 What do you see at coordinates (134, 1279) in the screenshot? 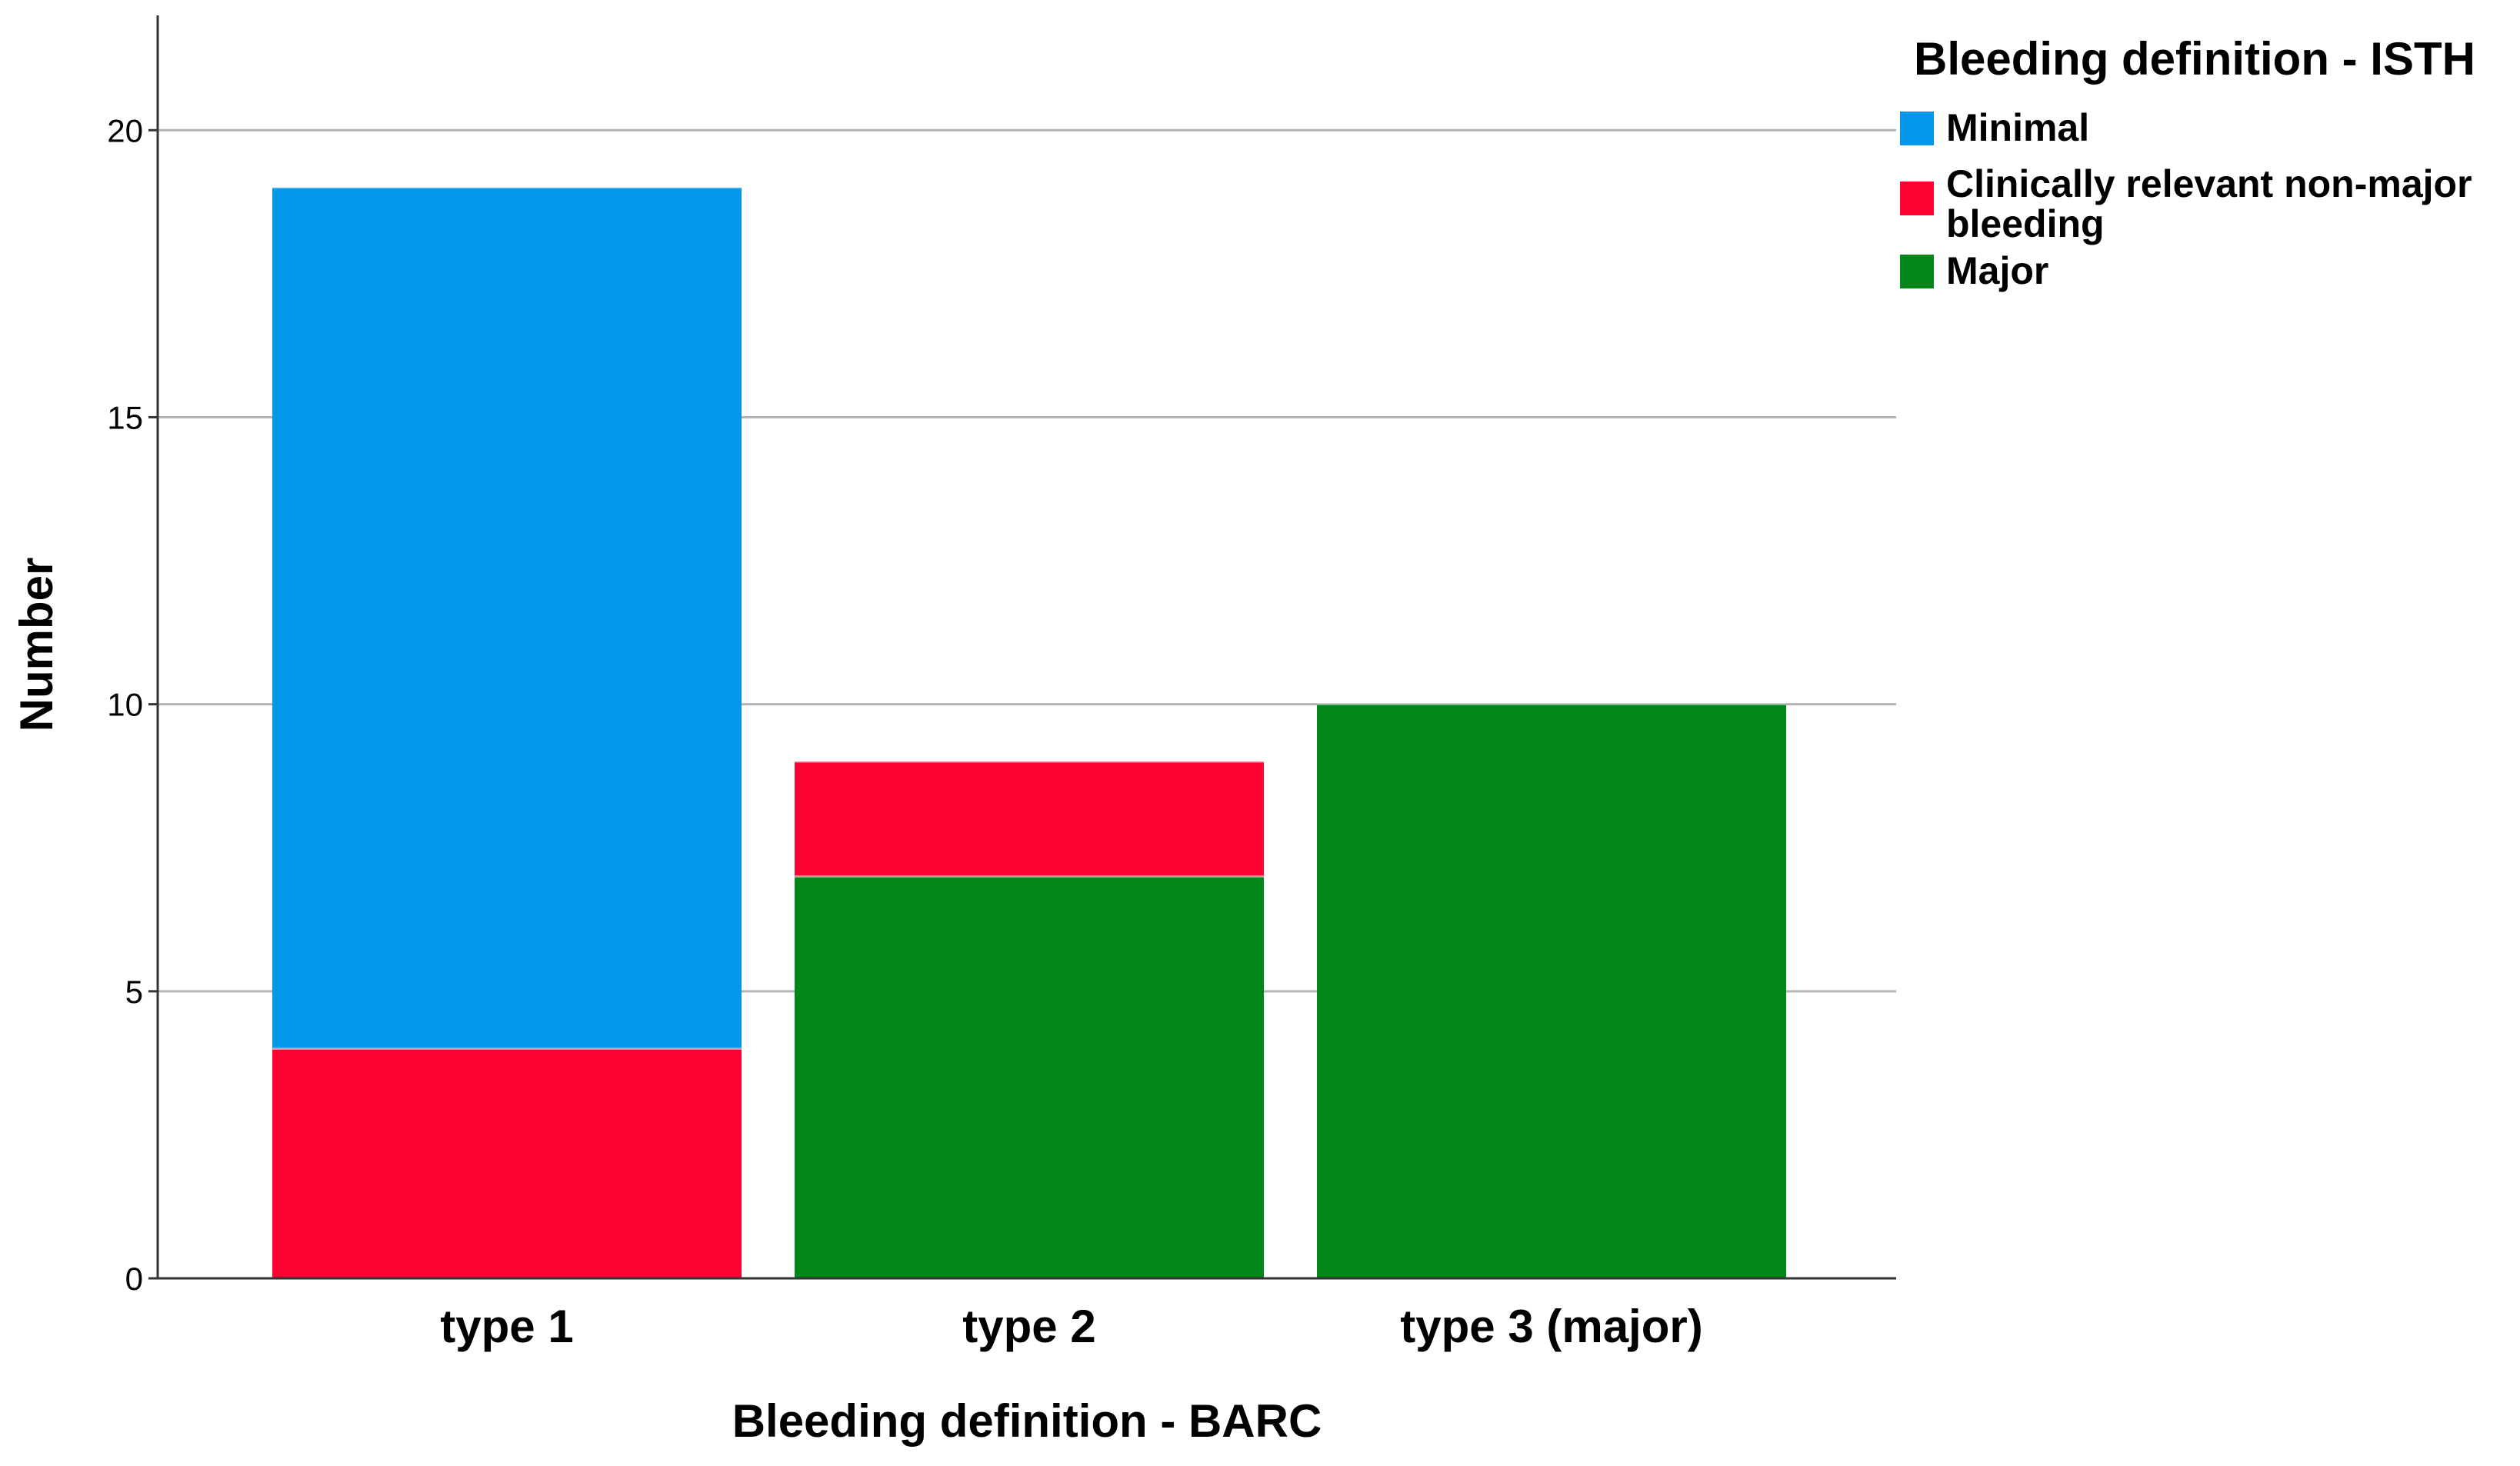
I see `y-tick-label: 0` at bounding box center [134, 1279].